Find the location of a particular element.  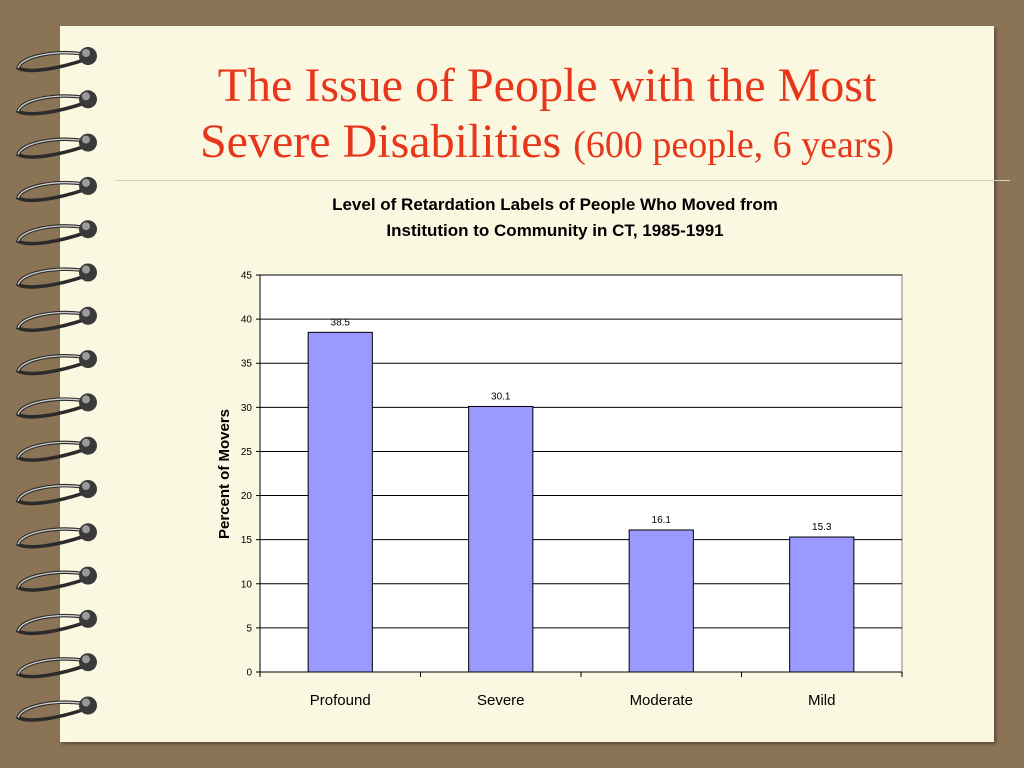

y-tick-label: 25 is located at coordinates (247, 452).